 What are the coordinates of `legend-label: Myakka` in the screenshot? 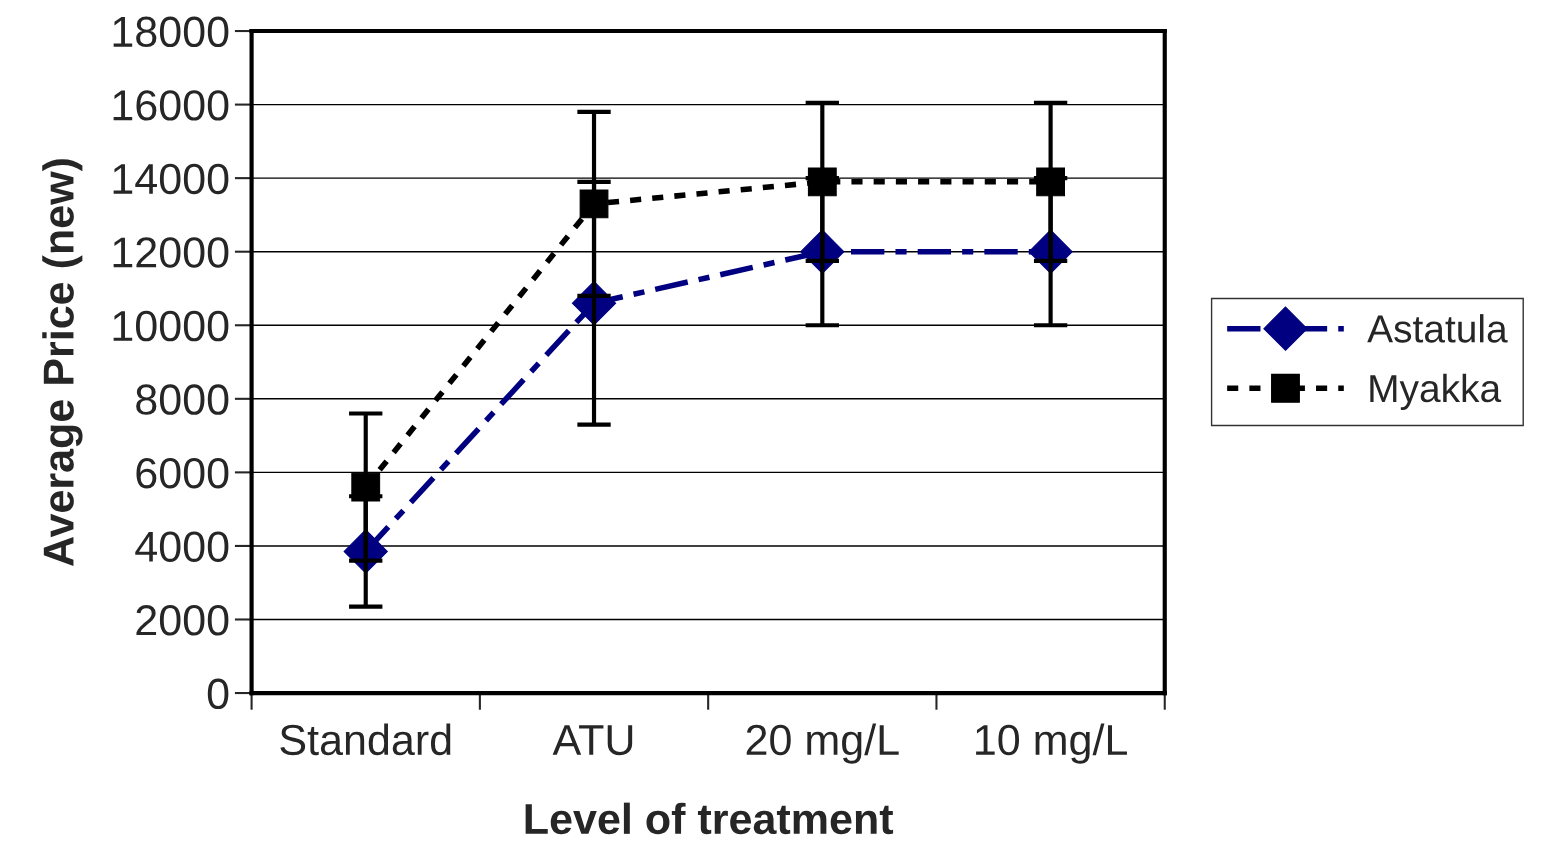 It's located at (1436, 391).